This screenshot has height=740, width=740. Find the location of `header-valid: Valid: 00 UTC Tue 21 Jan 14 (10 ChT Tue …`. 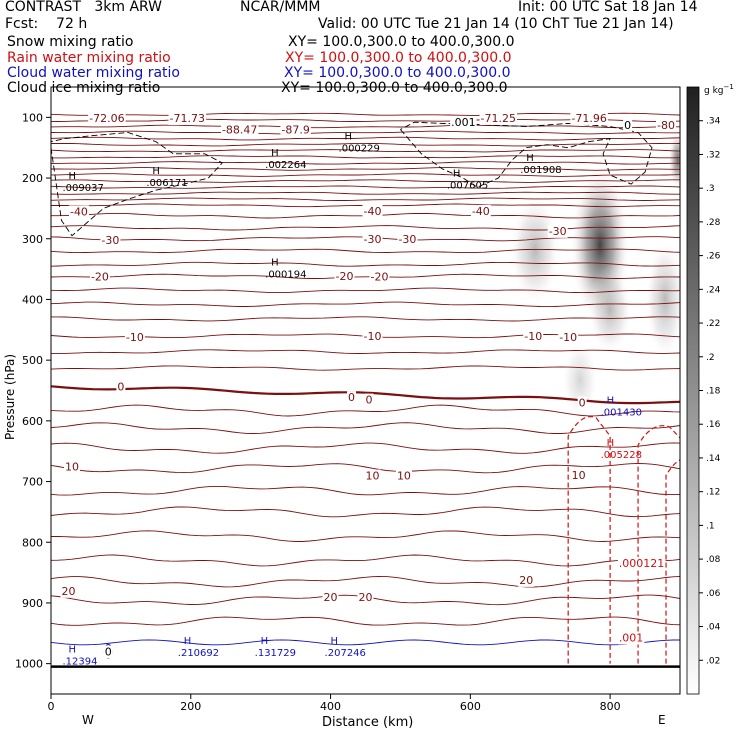

header-valid: Valid: 00 UTC Tue 21 Jan 14 (10 ChT Tue … is located at coordinates (496, 24).